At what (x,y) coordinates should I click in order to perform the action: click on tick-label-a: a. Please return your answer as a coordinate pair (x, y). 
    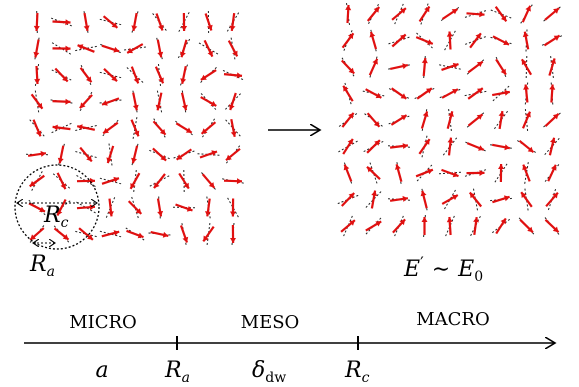
    Looking at the image, I should click on (101, 370).